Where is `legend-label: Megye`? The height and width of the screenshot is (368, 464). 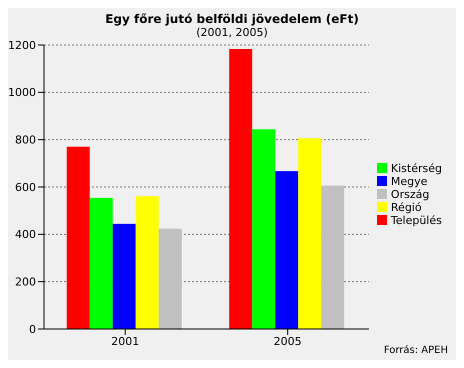 legend-label: Megye is located at coordinates (409, 181).